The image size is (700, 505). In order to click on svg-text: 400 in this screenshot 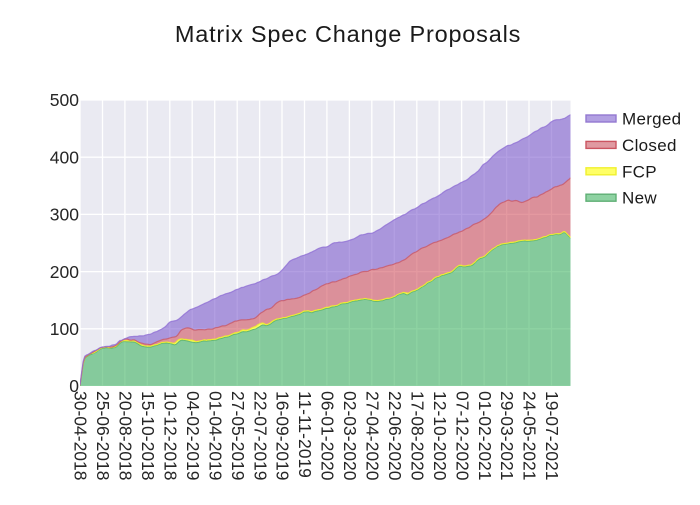, I will do `click(64, 157)`.